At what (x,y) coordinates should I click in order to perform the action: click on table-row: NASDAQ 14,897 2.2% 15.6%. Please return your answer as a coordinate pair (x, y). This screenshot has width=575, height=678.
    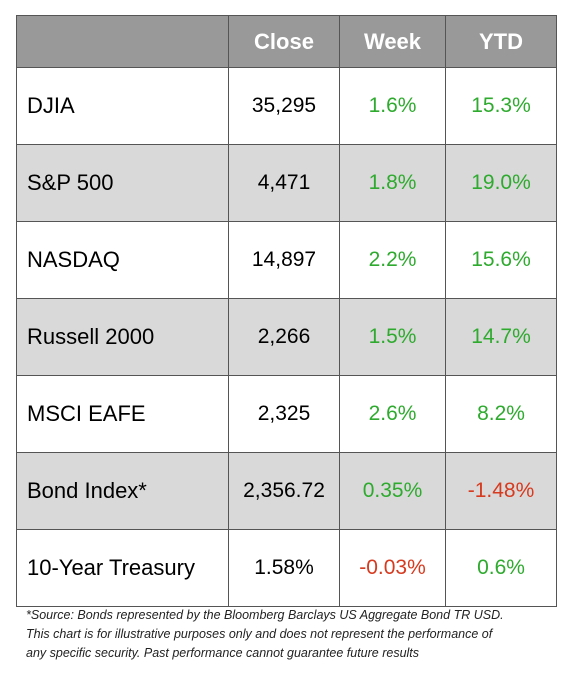
    Looking at the image, I should click on (286, 260).